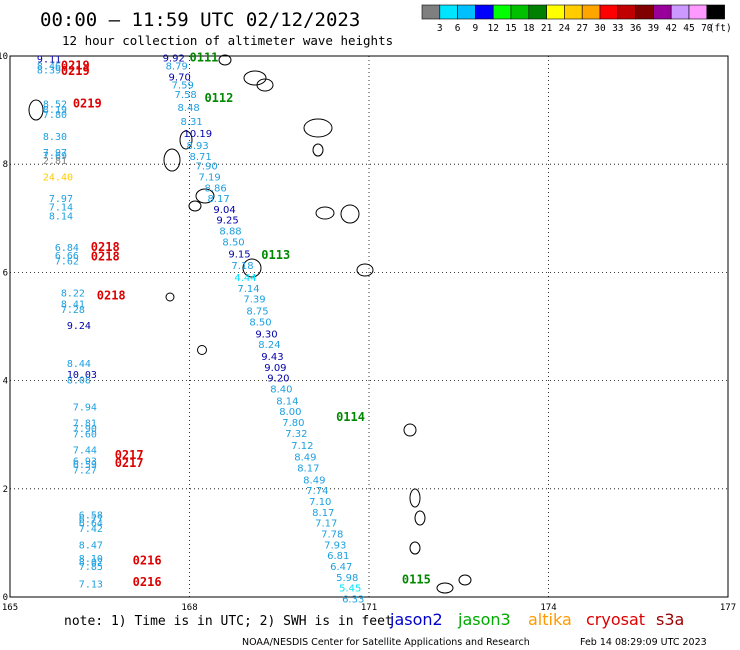 The height and width of the screenshot is (650, 740). What do you see at coordinates (476, 28) in the screenshot?
I see `colorbar-tick-label: 9` at bounding box center [476, 28].